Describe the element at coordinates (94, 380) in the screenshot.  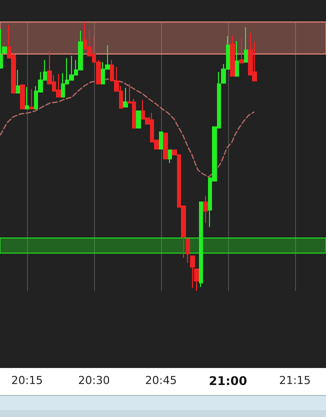
I see `x-tick-label: 20:30` at that location.